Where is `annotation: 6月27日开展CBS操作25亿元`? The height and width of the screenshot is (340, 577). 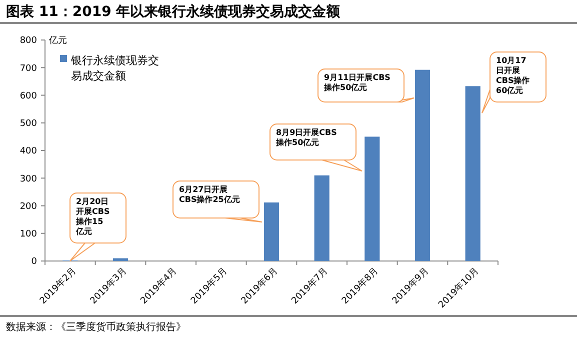
annotation: 6月27日开展CBS操作25亿元 is located at coordinates (209, 194).